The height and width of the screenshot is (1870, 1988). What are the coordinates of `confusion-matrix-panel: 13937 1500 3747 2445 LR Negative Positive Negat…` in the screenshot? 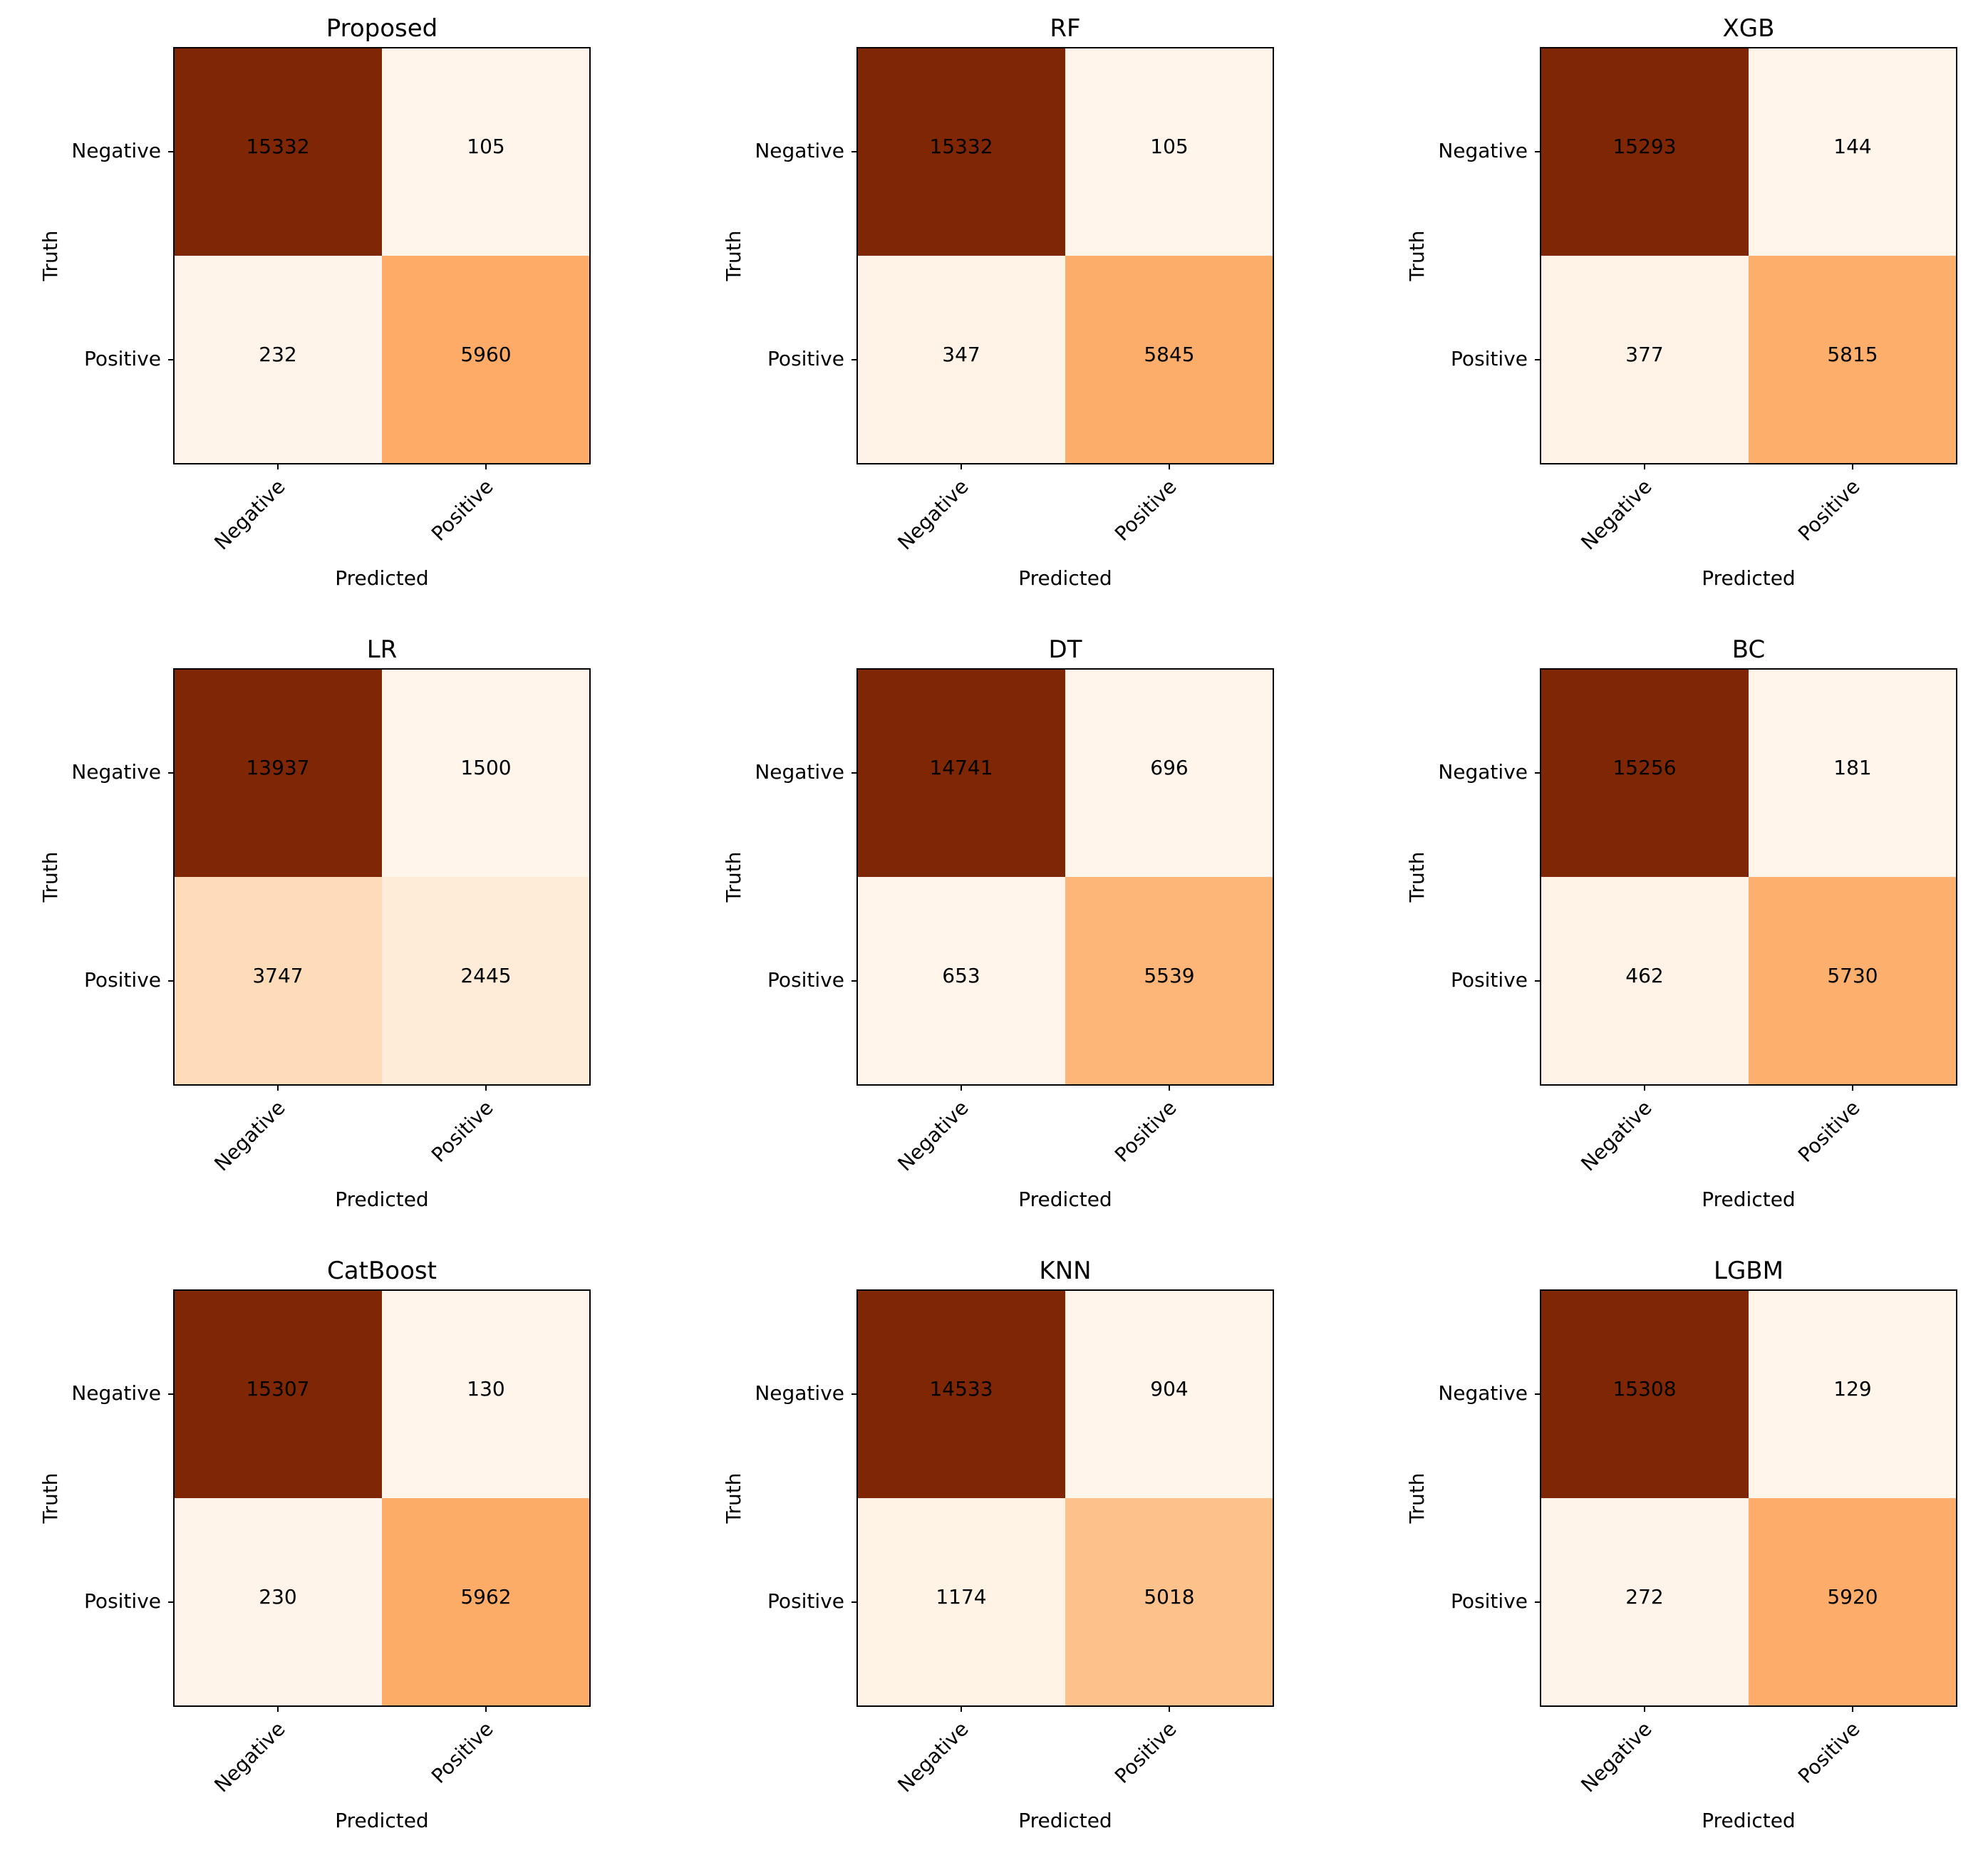 It's located at (314, 923).